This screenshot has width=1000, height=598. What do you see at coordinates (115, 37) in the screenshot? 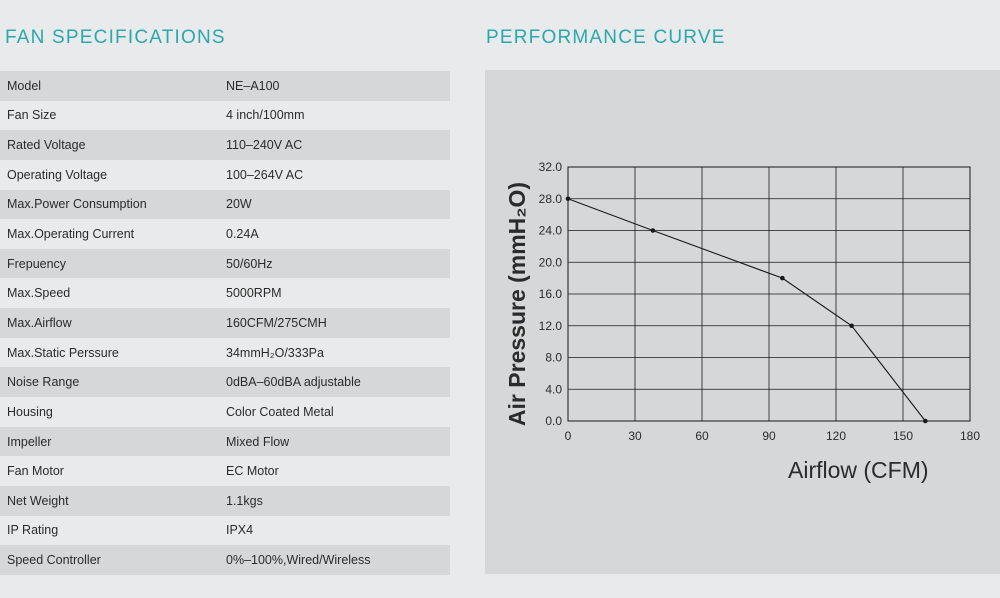
I see `specifications-heading: FAN SPECIFICATIONS` at bounding box center [115, 37].